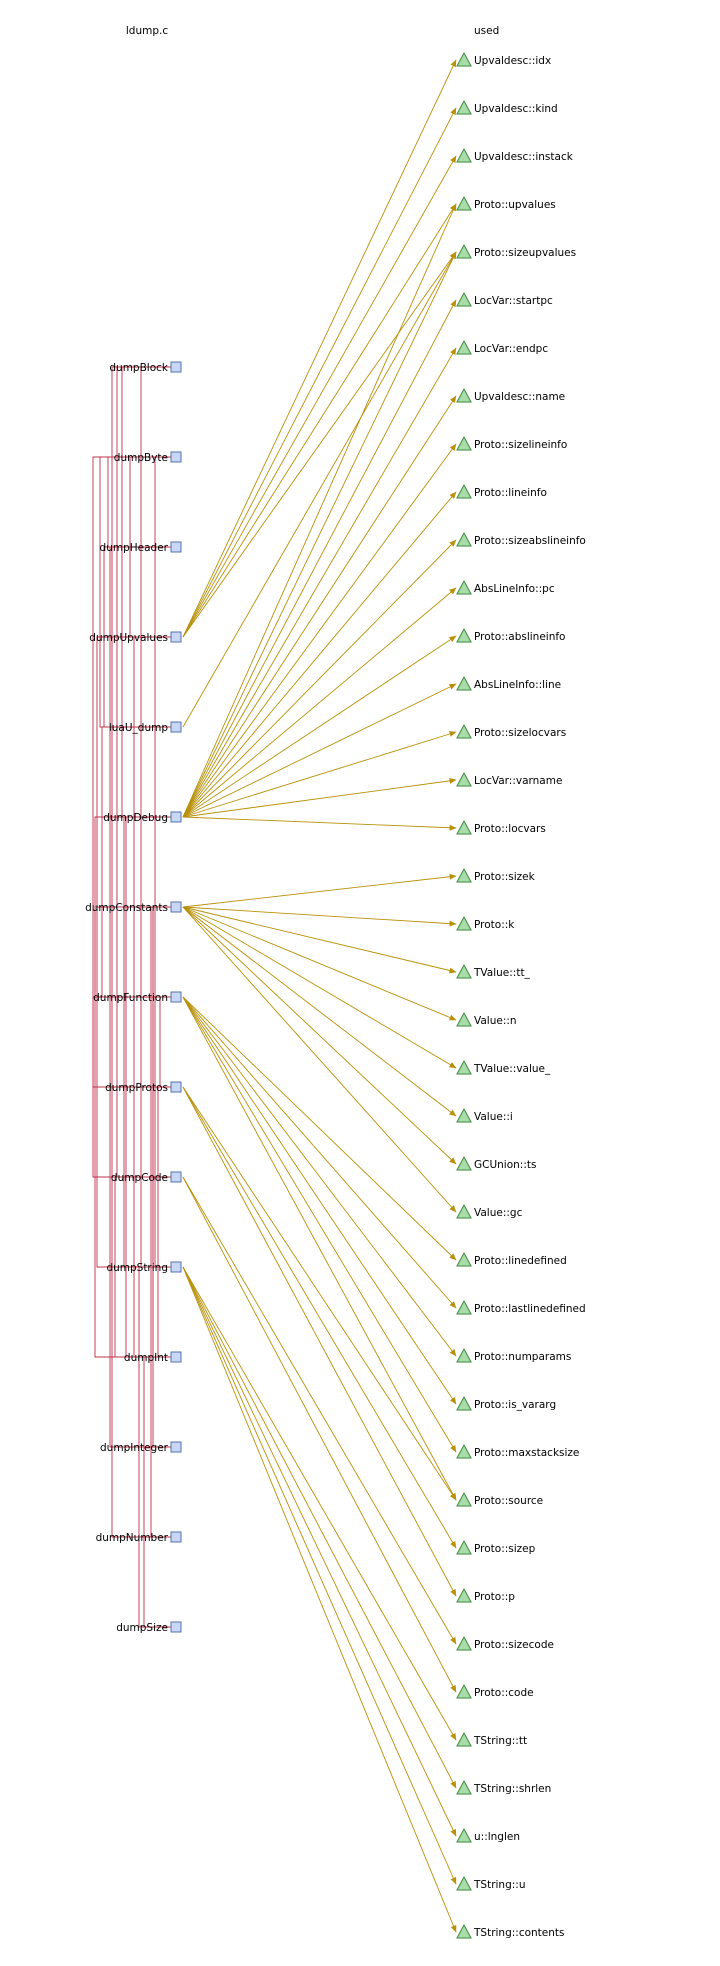 The width and height of the screenshot is (720, 1966). I want to click on function-label: dumpFunction, so click(130, 998).